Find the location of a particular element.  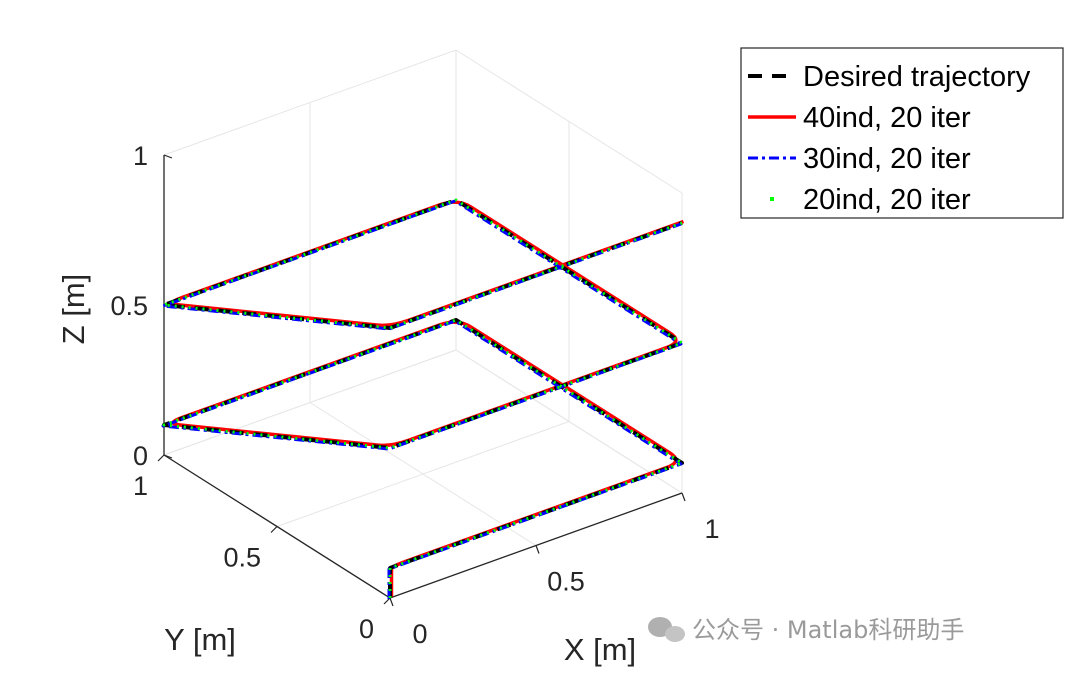

z-tick-label: 1 is located at coordinates (140, 156).